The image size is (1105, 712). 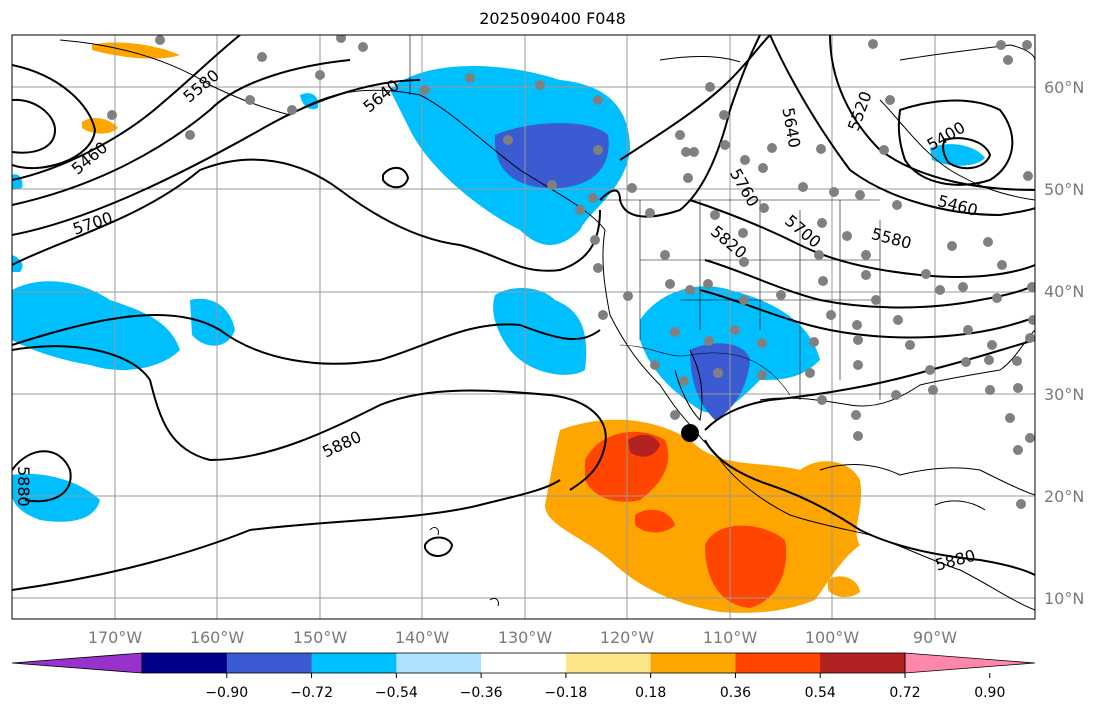 What do you see at coordinates (904, 693) in the screenshot?
I see `colorbar-tick-label: 0.72` at bounding box center [904, 693].